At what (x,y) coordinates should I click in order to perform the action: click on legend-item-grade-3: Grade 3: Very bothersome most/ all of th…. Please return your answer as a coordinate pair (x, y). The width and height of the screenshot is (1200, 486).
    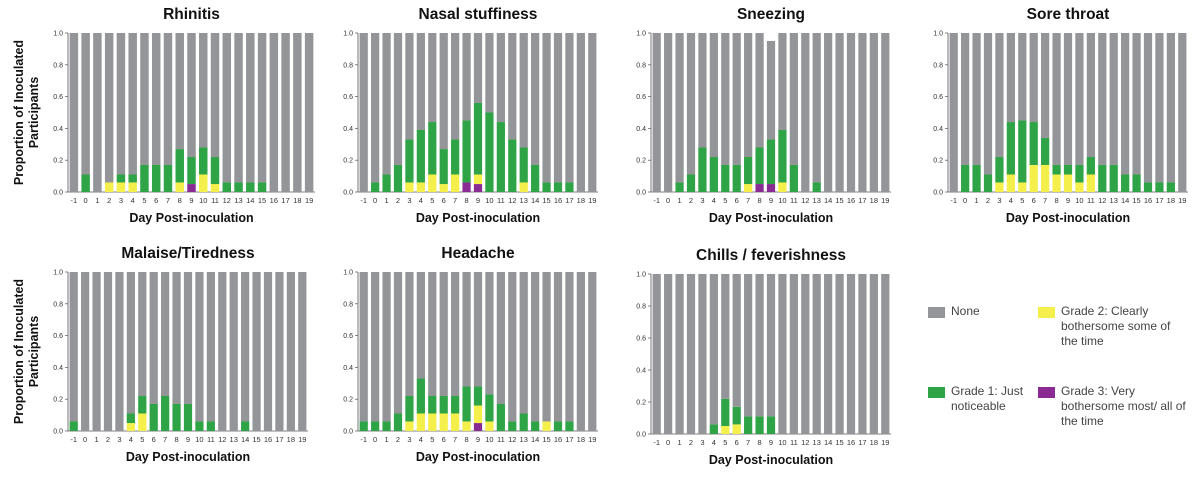
    Looking at the image, I should click on (1113, 406).